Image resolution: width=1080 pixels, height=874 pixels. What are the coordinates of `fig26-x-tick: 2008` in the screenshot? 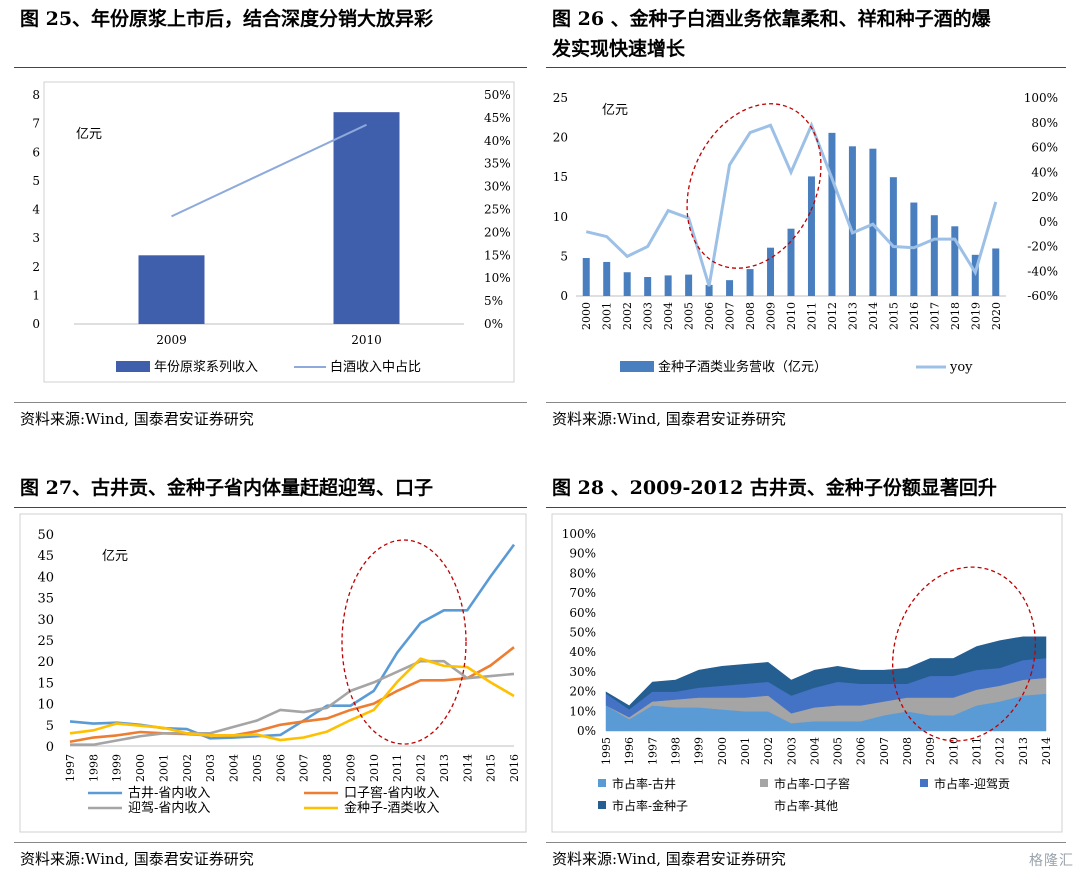 It's located at (750, 316).